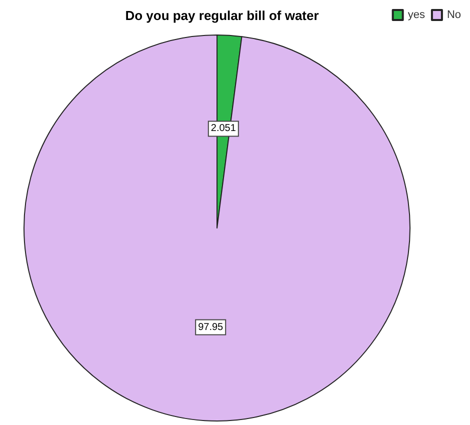  I want to click on legend-label: yes, so click(417, 15).